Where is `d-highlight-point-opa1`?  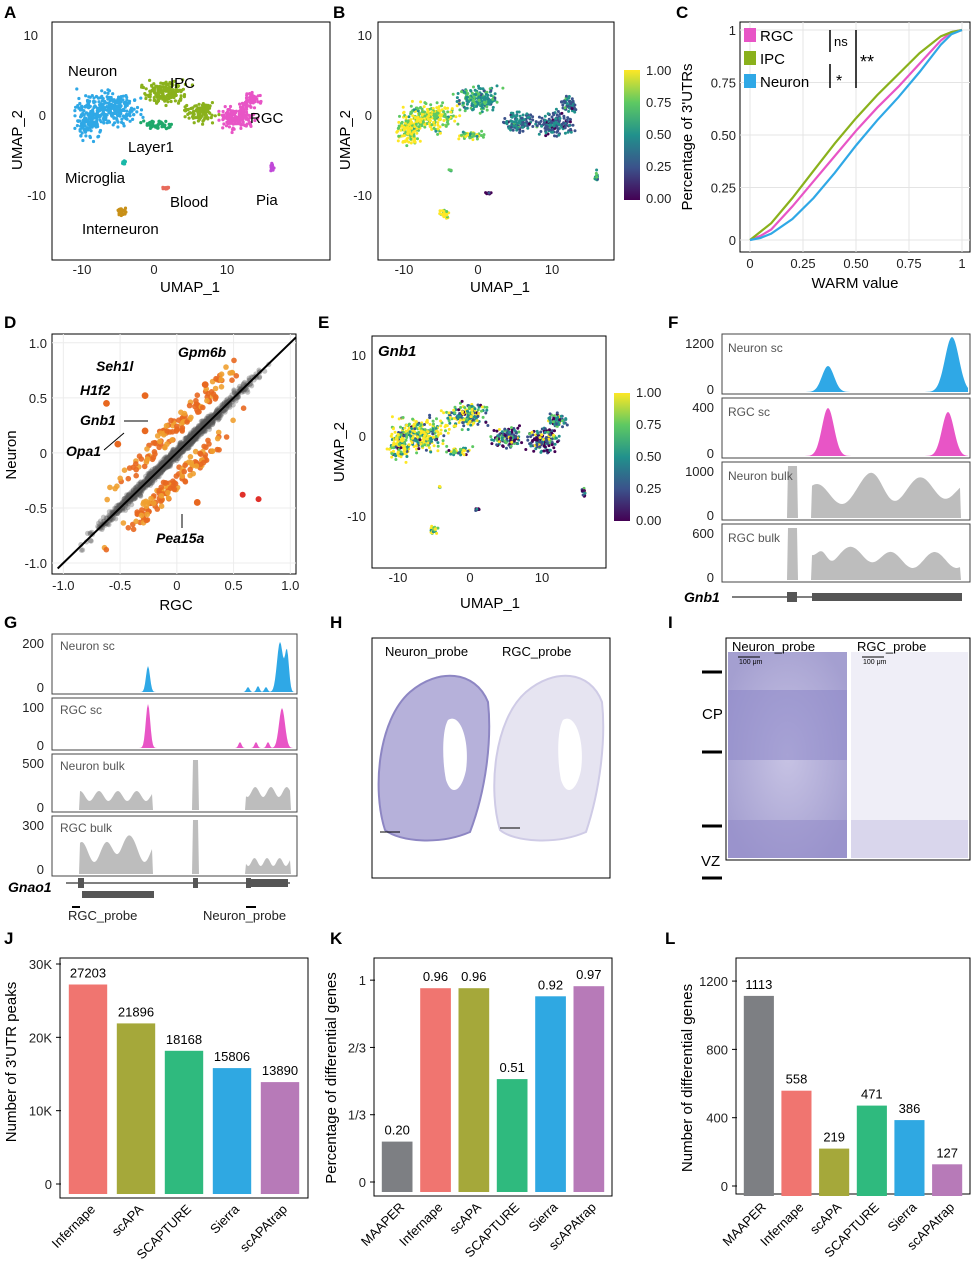 d-highlight-point-opa1 is located at coordinates (118, 444).